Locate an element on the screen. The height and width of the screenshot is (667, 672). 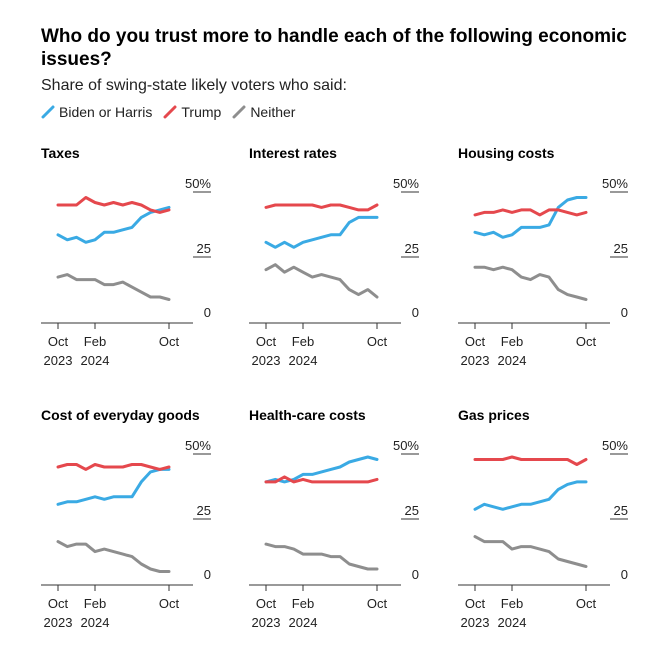
legend-label: Biden or Harris is located at coordinates (106, 112).